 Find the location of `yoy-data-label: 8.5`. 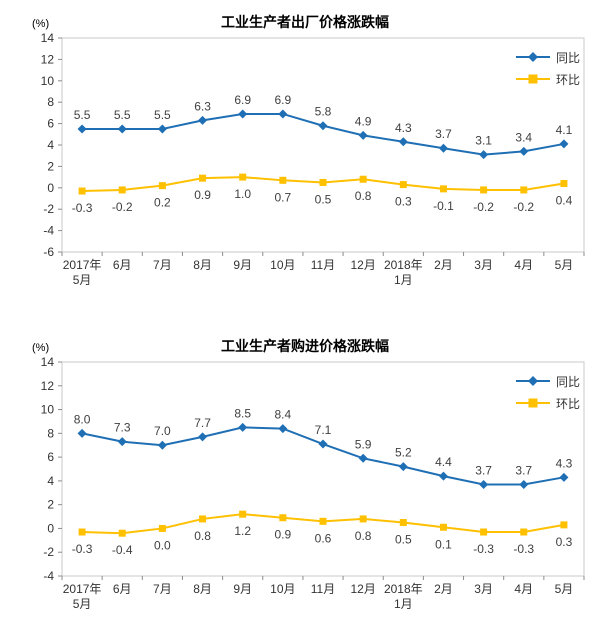

yoy-data-label: 8.5 is located at coordinates (242, 413).